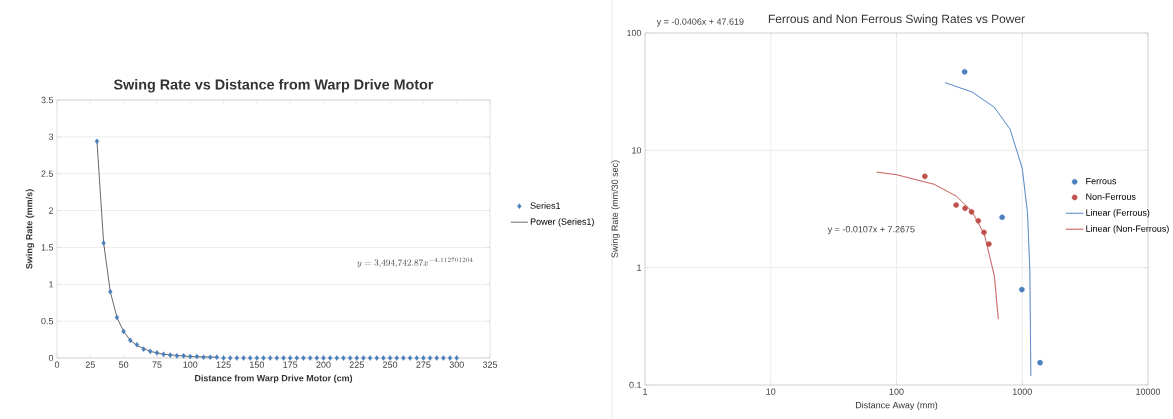 Image resolution: width=1173 pixels, height=419 pixels. What do you see at coordinates (456, 364) in the screenshot?
I see `x-tick-label: 300` at bounding box center [456, 364].